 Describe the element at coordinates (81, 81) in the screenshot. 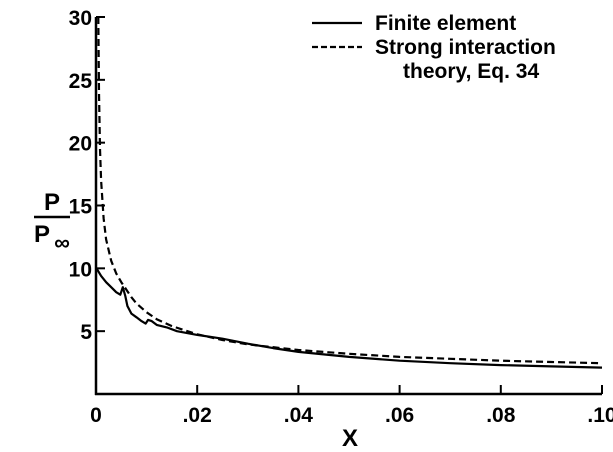

I see `y-tick-label: 25` at that location.